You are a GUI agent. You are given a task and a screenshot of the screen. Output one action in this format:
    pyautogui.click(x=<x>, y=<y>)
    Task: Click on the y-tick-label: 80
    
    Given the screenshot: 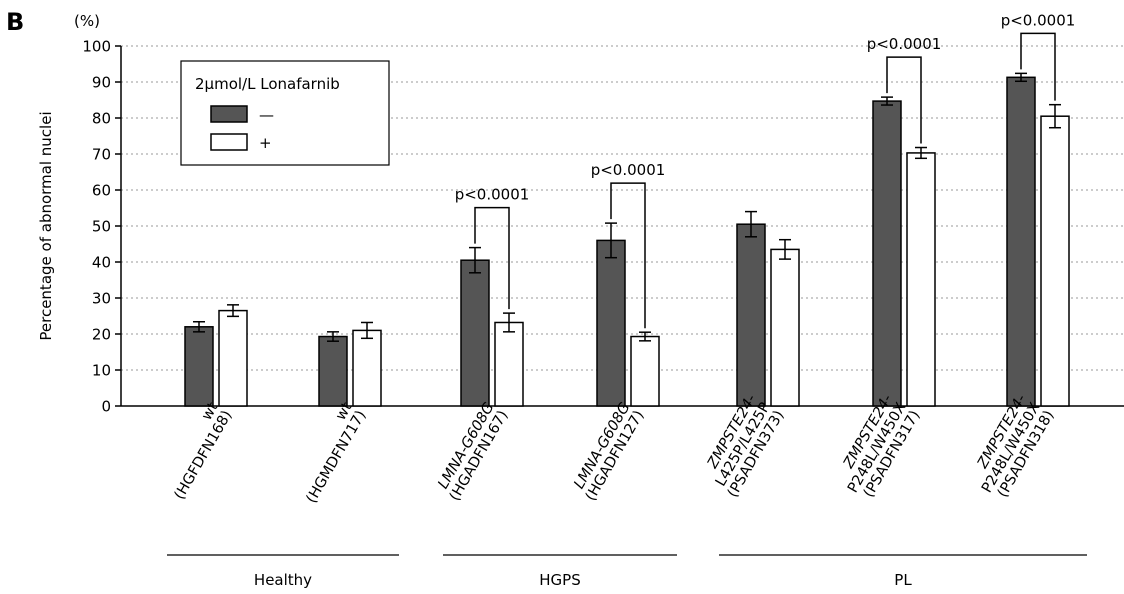 What is the action you would take?
    pyautogui.click(x=101, y=119)
    